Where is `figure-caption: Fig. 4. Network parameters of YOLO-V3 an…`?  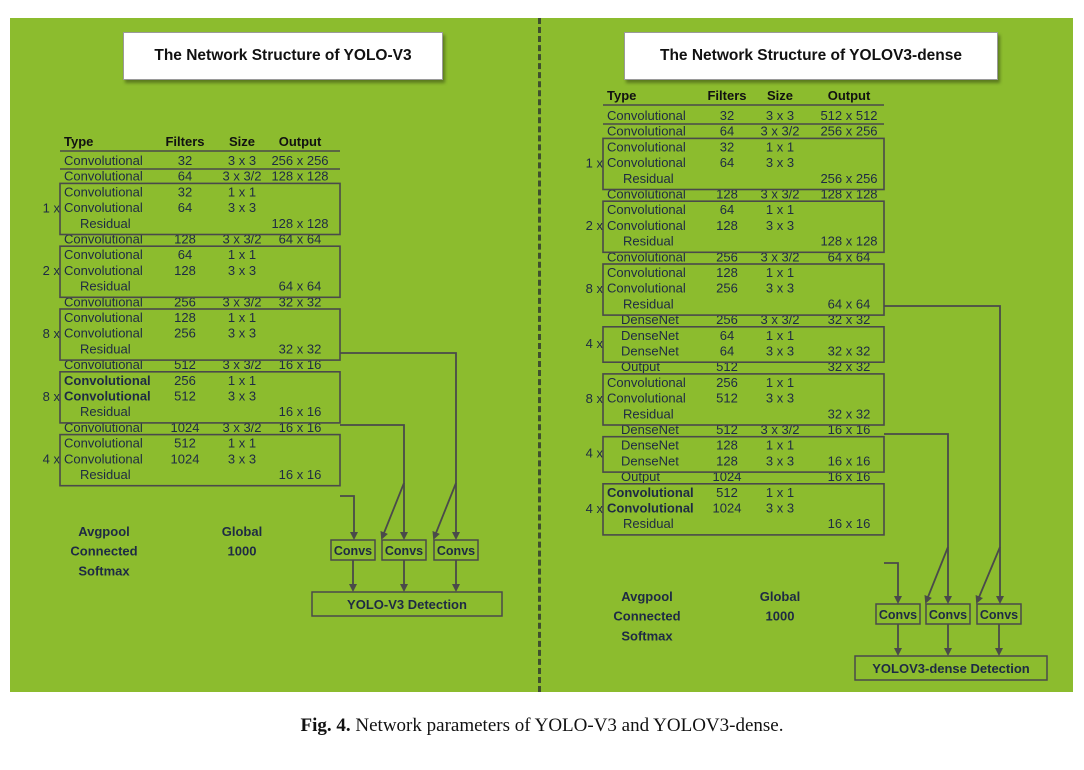
figure-caption: Fig. 4. Network parameters of YOLO-V3 an… is located at coordinates (542, 726).